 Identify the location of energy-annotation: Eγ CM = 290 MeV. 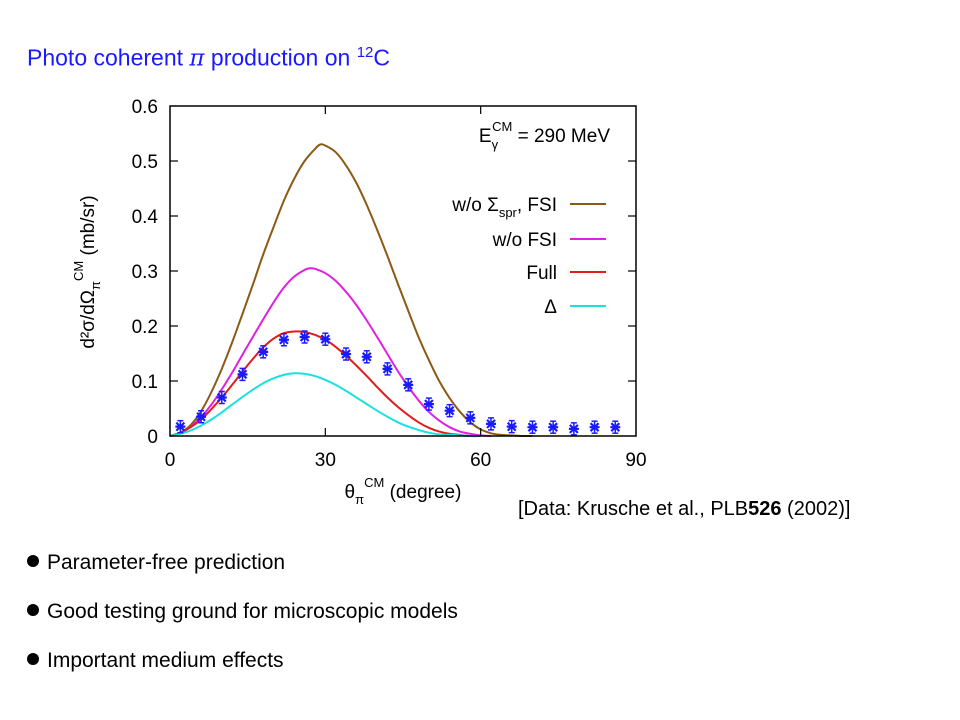
(544, 135).